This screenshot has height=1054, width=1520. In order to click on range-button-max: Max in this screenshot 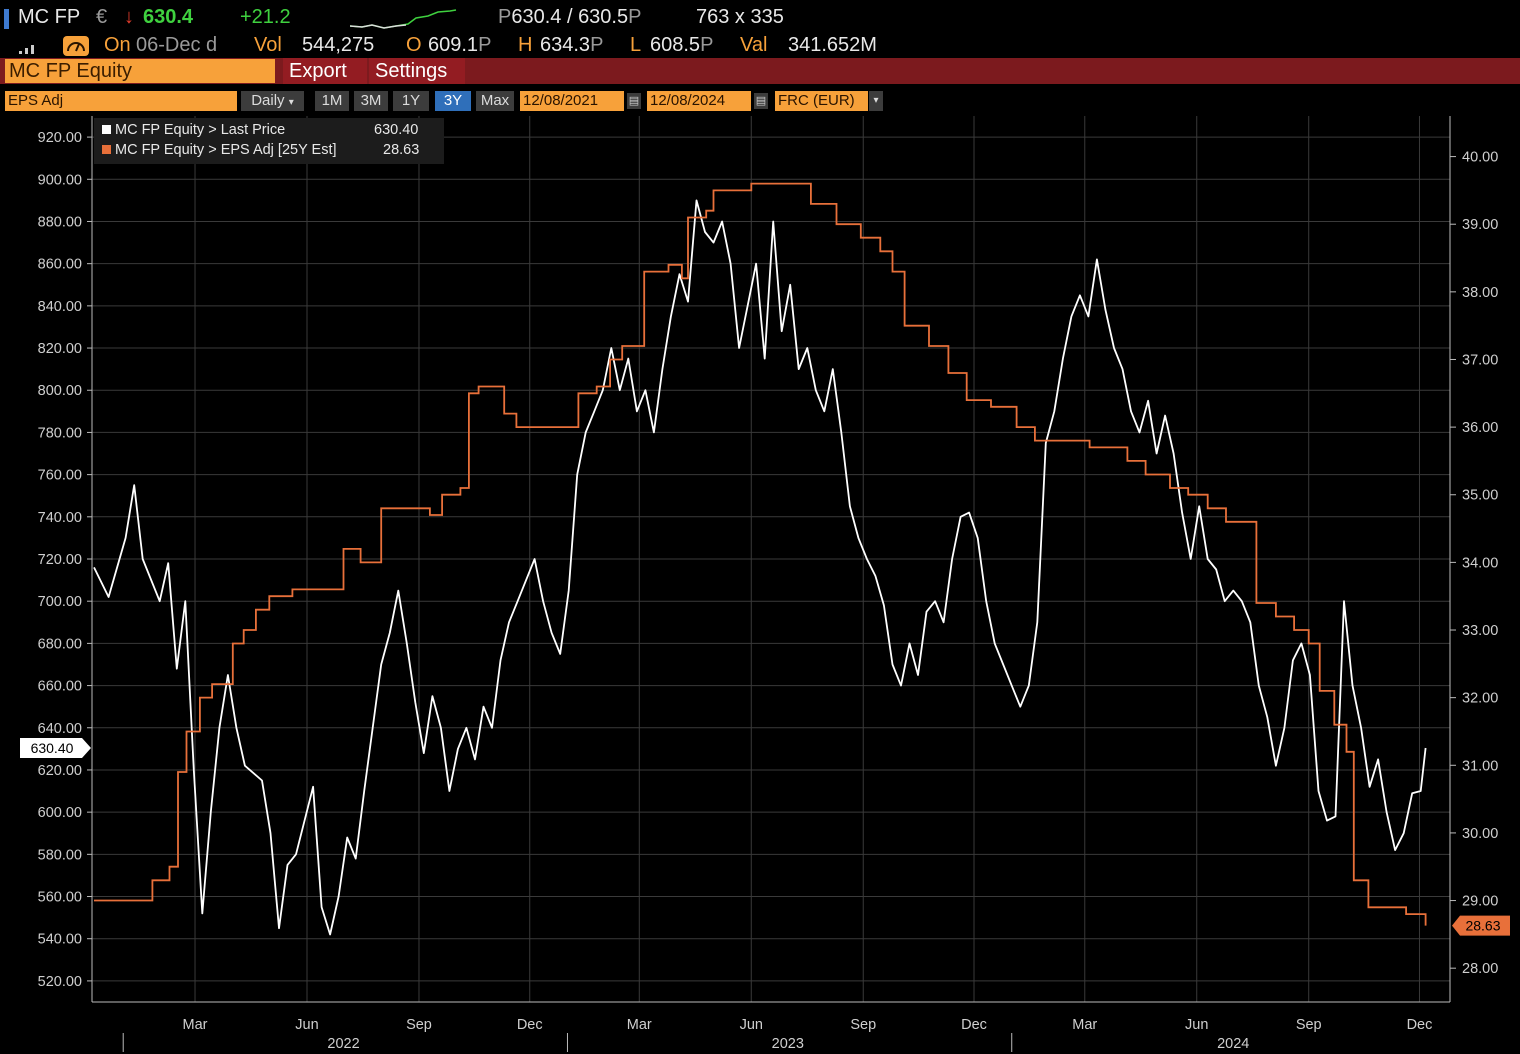, I will do `click(495, 101)`.